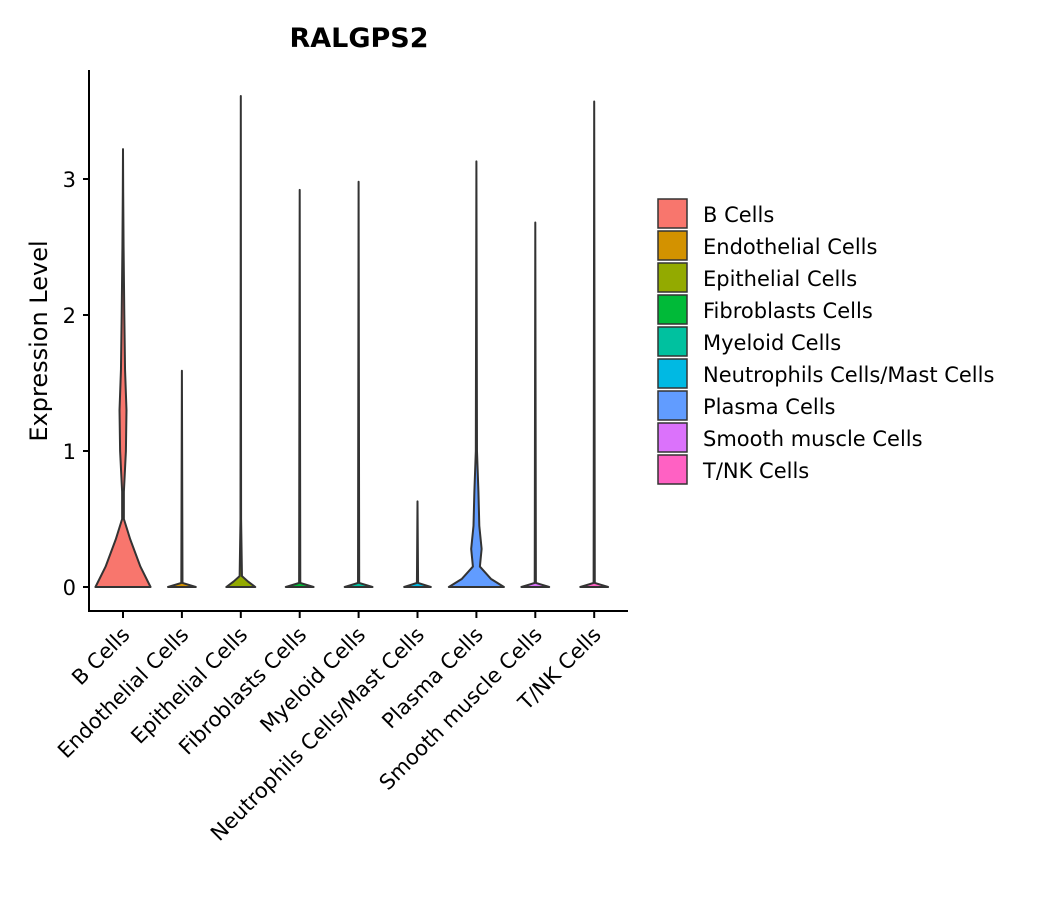 This screenshot has width=1057, height=900. I want to click on chart-title: RALGPS2, so click(358, 38).